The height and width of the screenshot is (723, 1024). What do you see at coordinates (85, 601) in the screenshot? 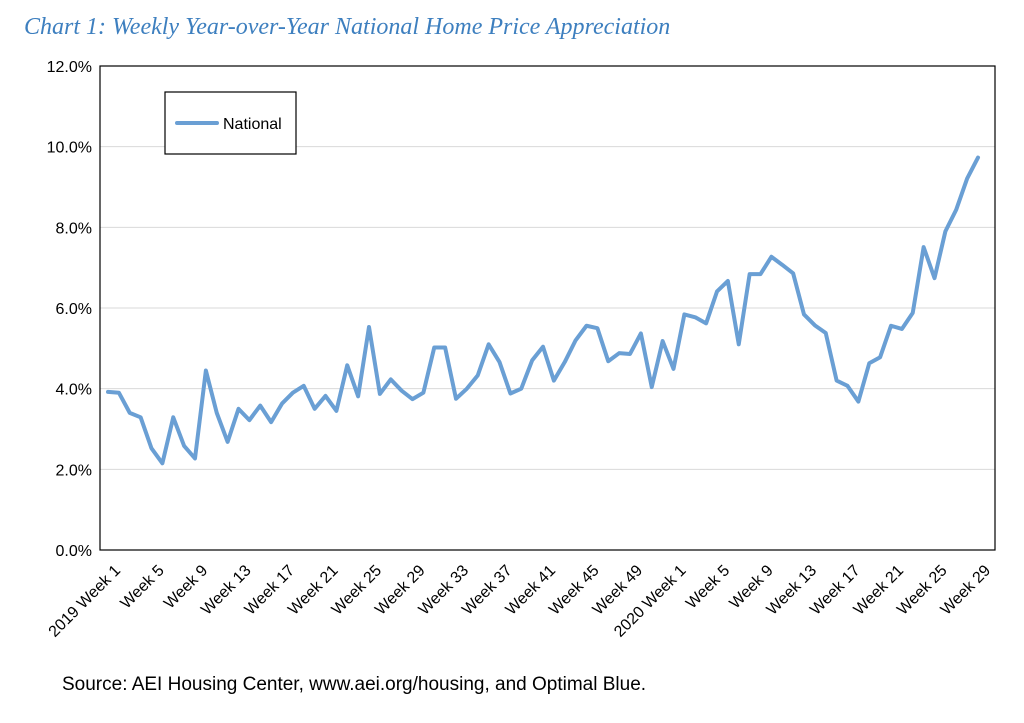
I see `x-tick-label: 2019 Week 1` at bounding box center [85, 601].